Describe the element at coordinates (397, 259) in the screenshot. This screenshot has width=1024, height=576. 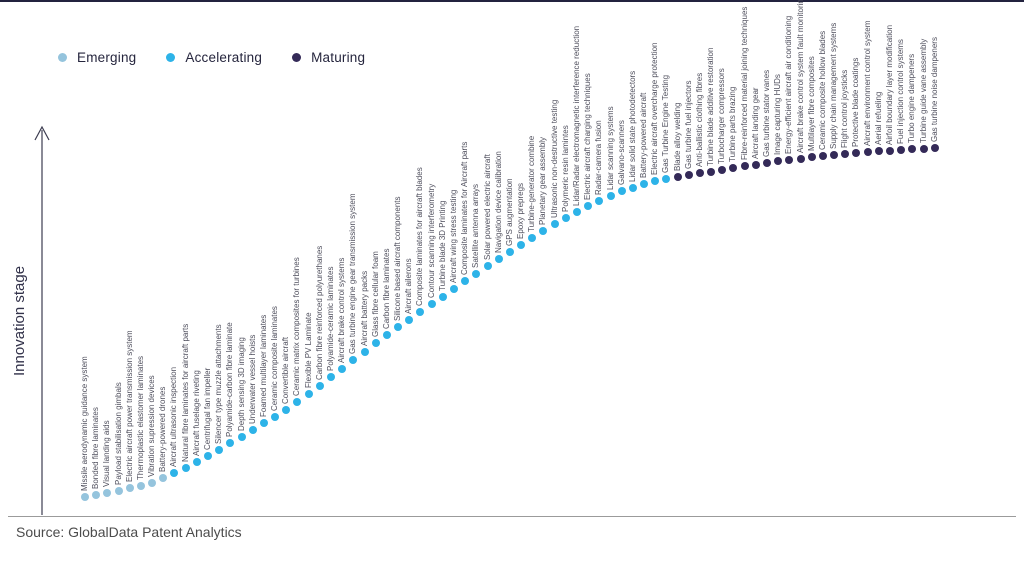
I see `point-label: Silicone based aircraft components` at that location.